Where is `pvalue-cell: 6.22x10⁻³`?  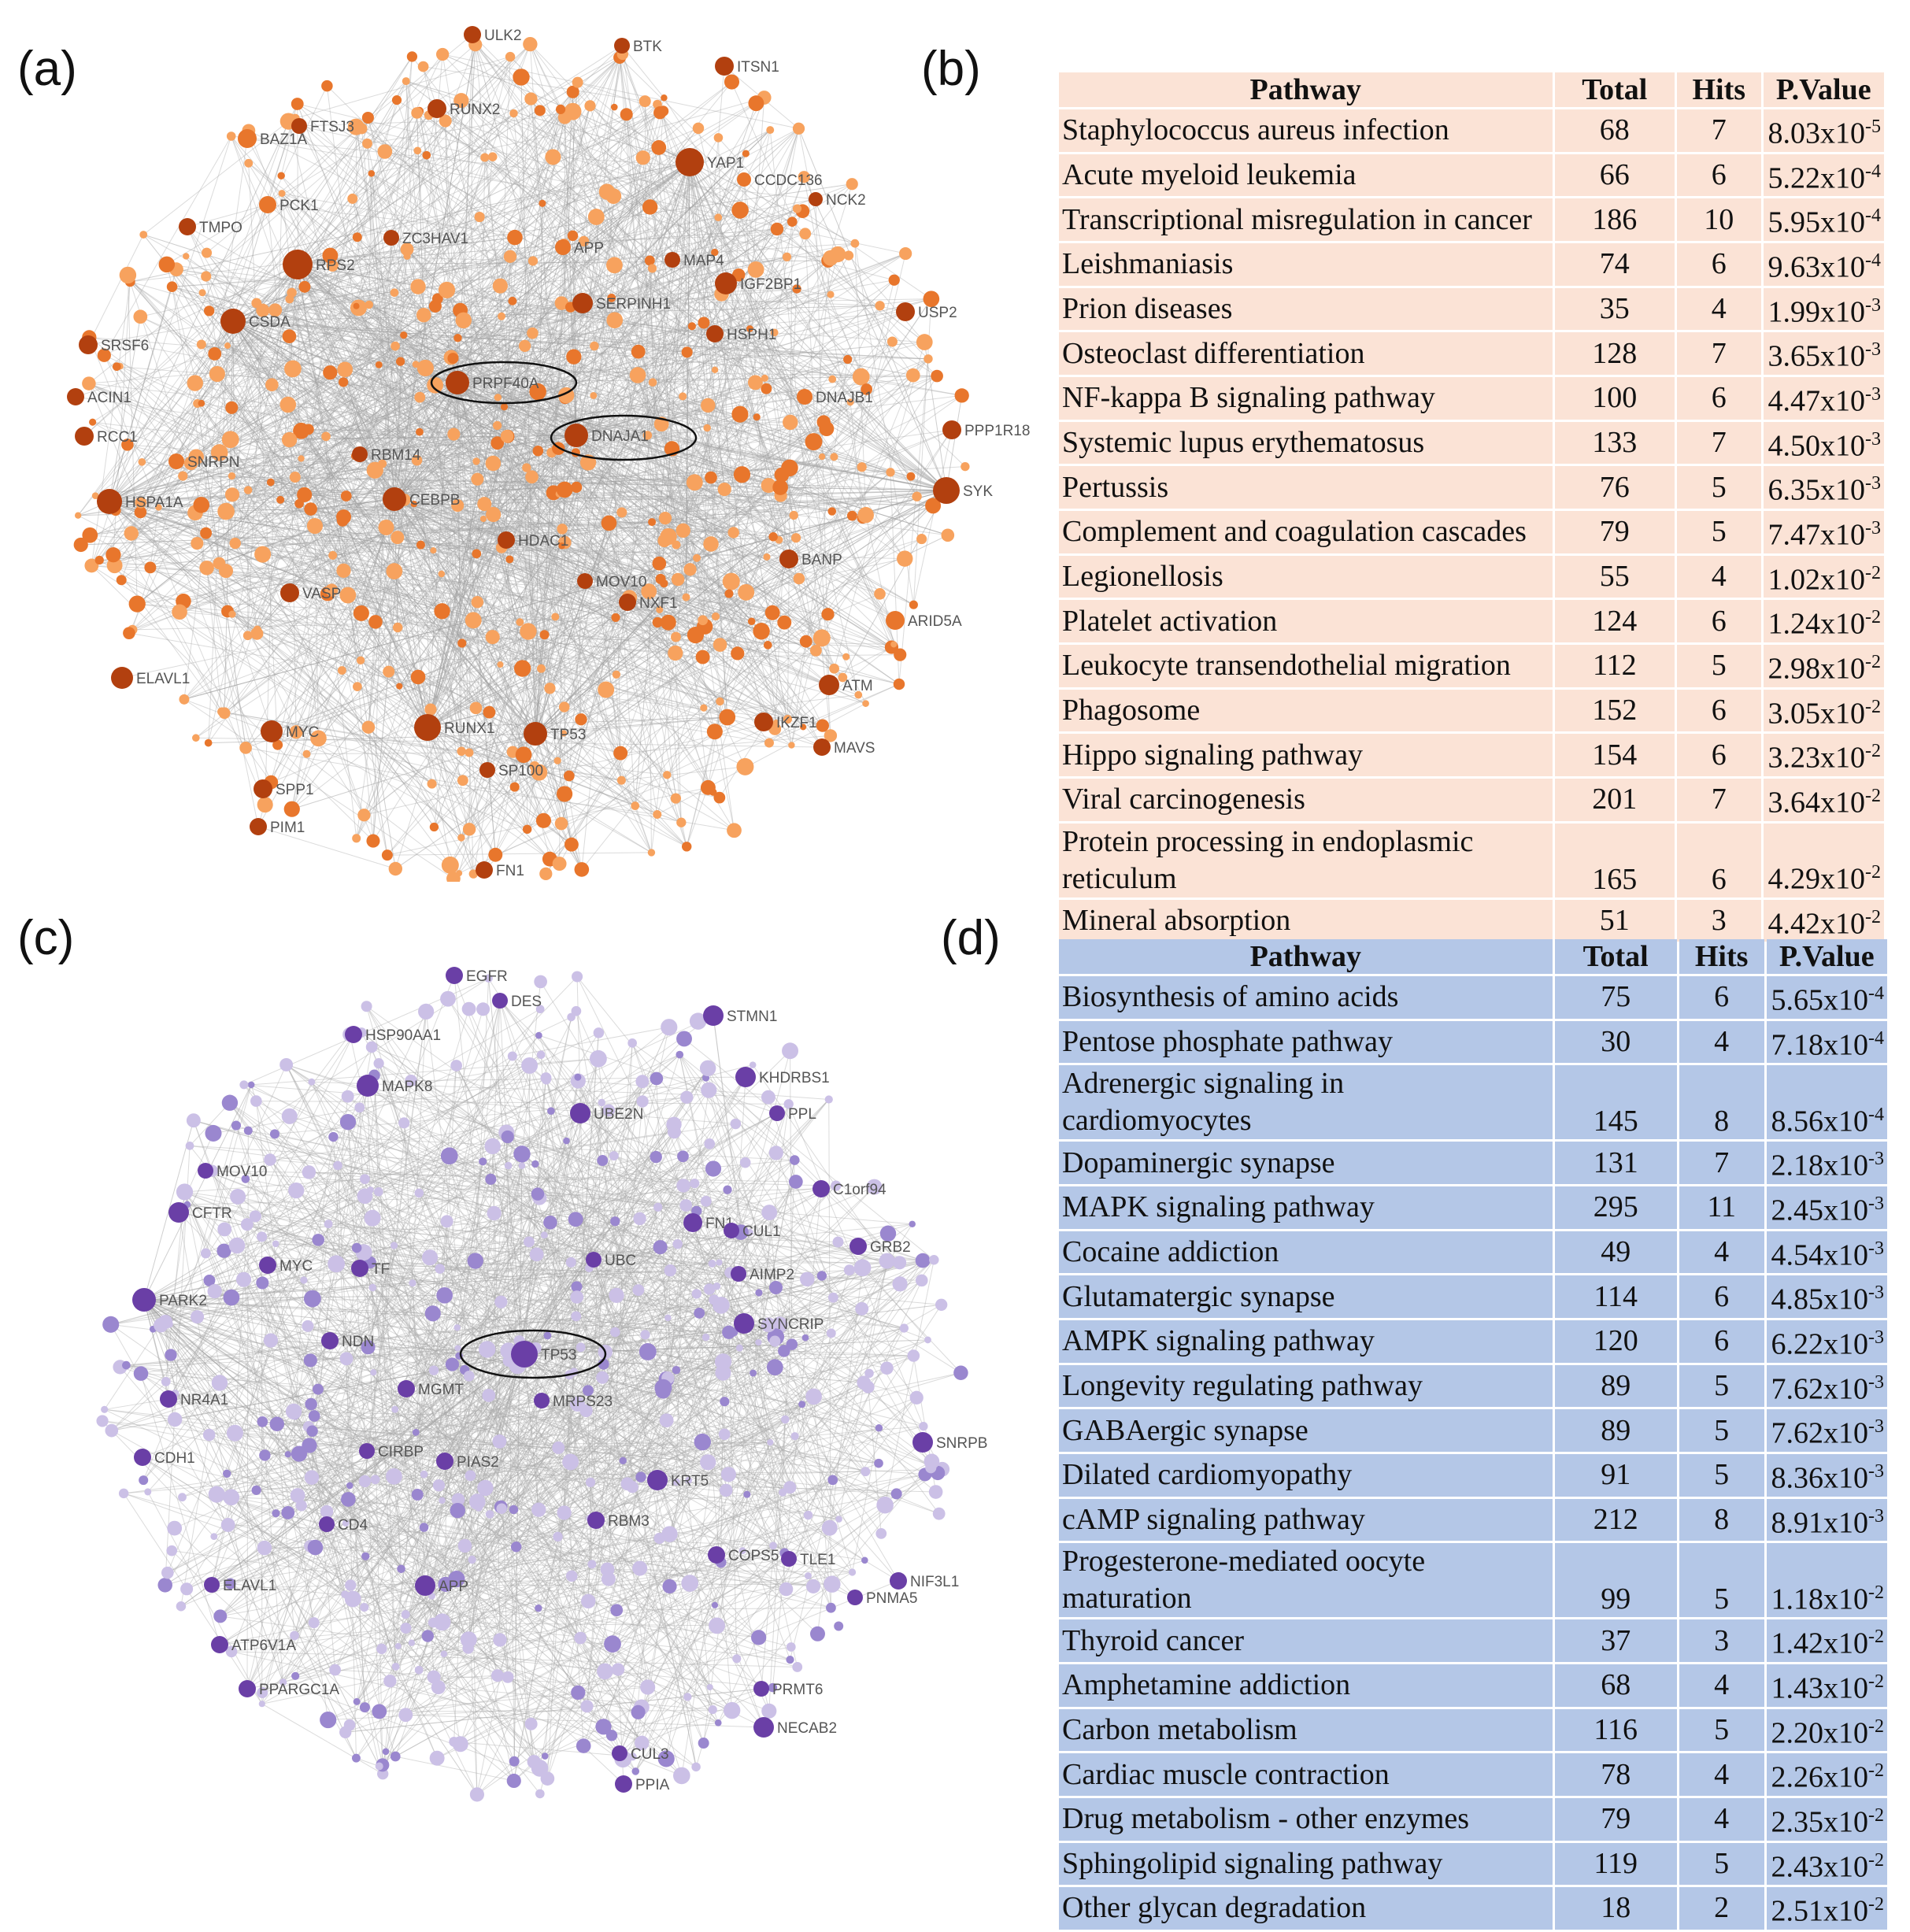
pvalue-cell: 6.22x10⁻³ is located at coordinates (1827, 1341).